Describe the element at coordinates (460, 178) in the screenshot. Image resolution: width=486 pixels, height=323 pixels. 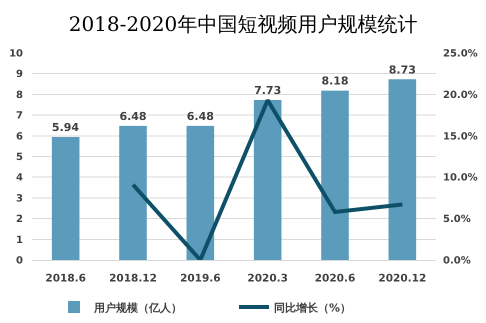
I see `y2-tick-label: 10.0%` at that location.